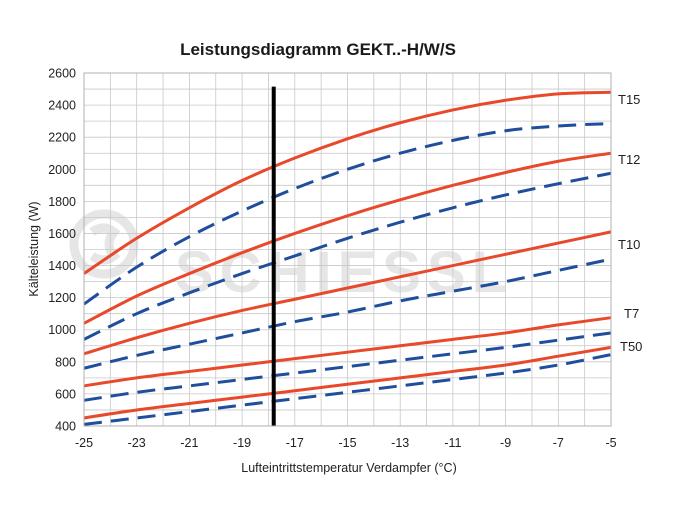 This screenshot has width=685, height=514. Describe the element at coordinates (558, 443) in the screenshot. I see `x-tick-label: -7` at that location.